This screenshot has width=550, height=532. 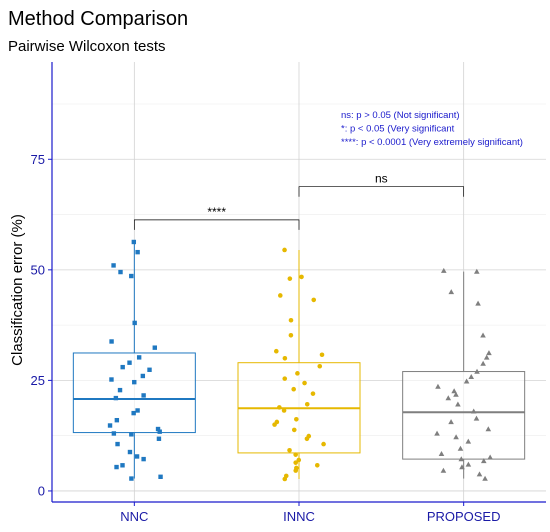 What do you see at coordinates (38, 159) in the screenshot?
I see `y-tick-label: 75` at bounding box center [38, 159].